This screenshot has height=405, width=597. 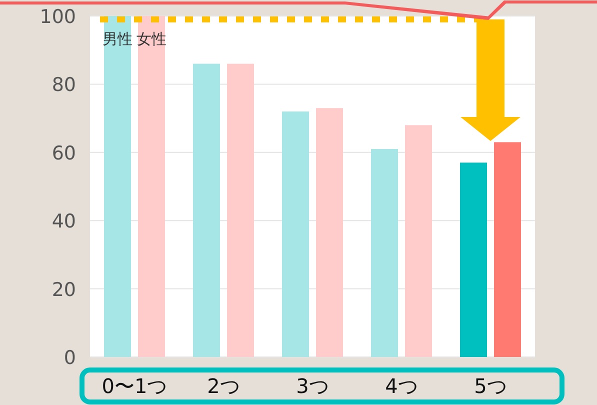 I want to click on series-label: 女性, so click(x=151, y=39).